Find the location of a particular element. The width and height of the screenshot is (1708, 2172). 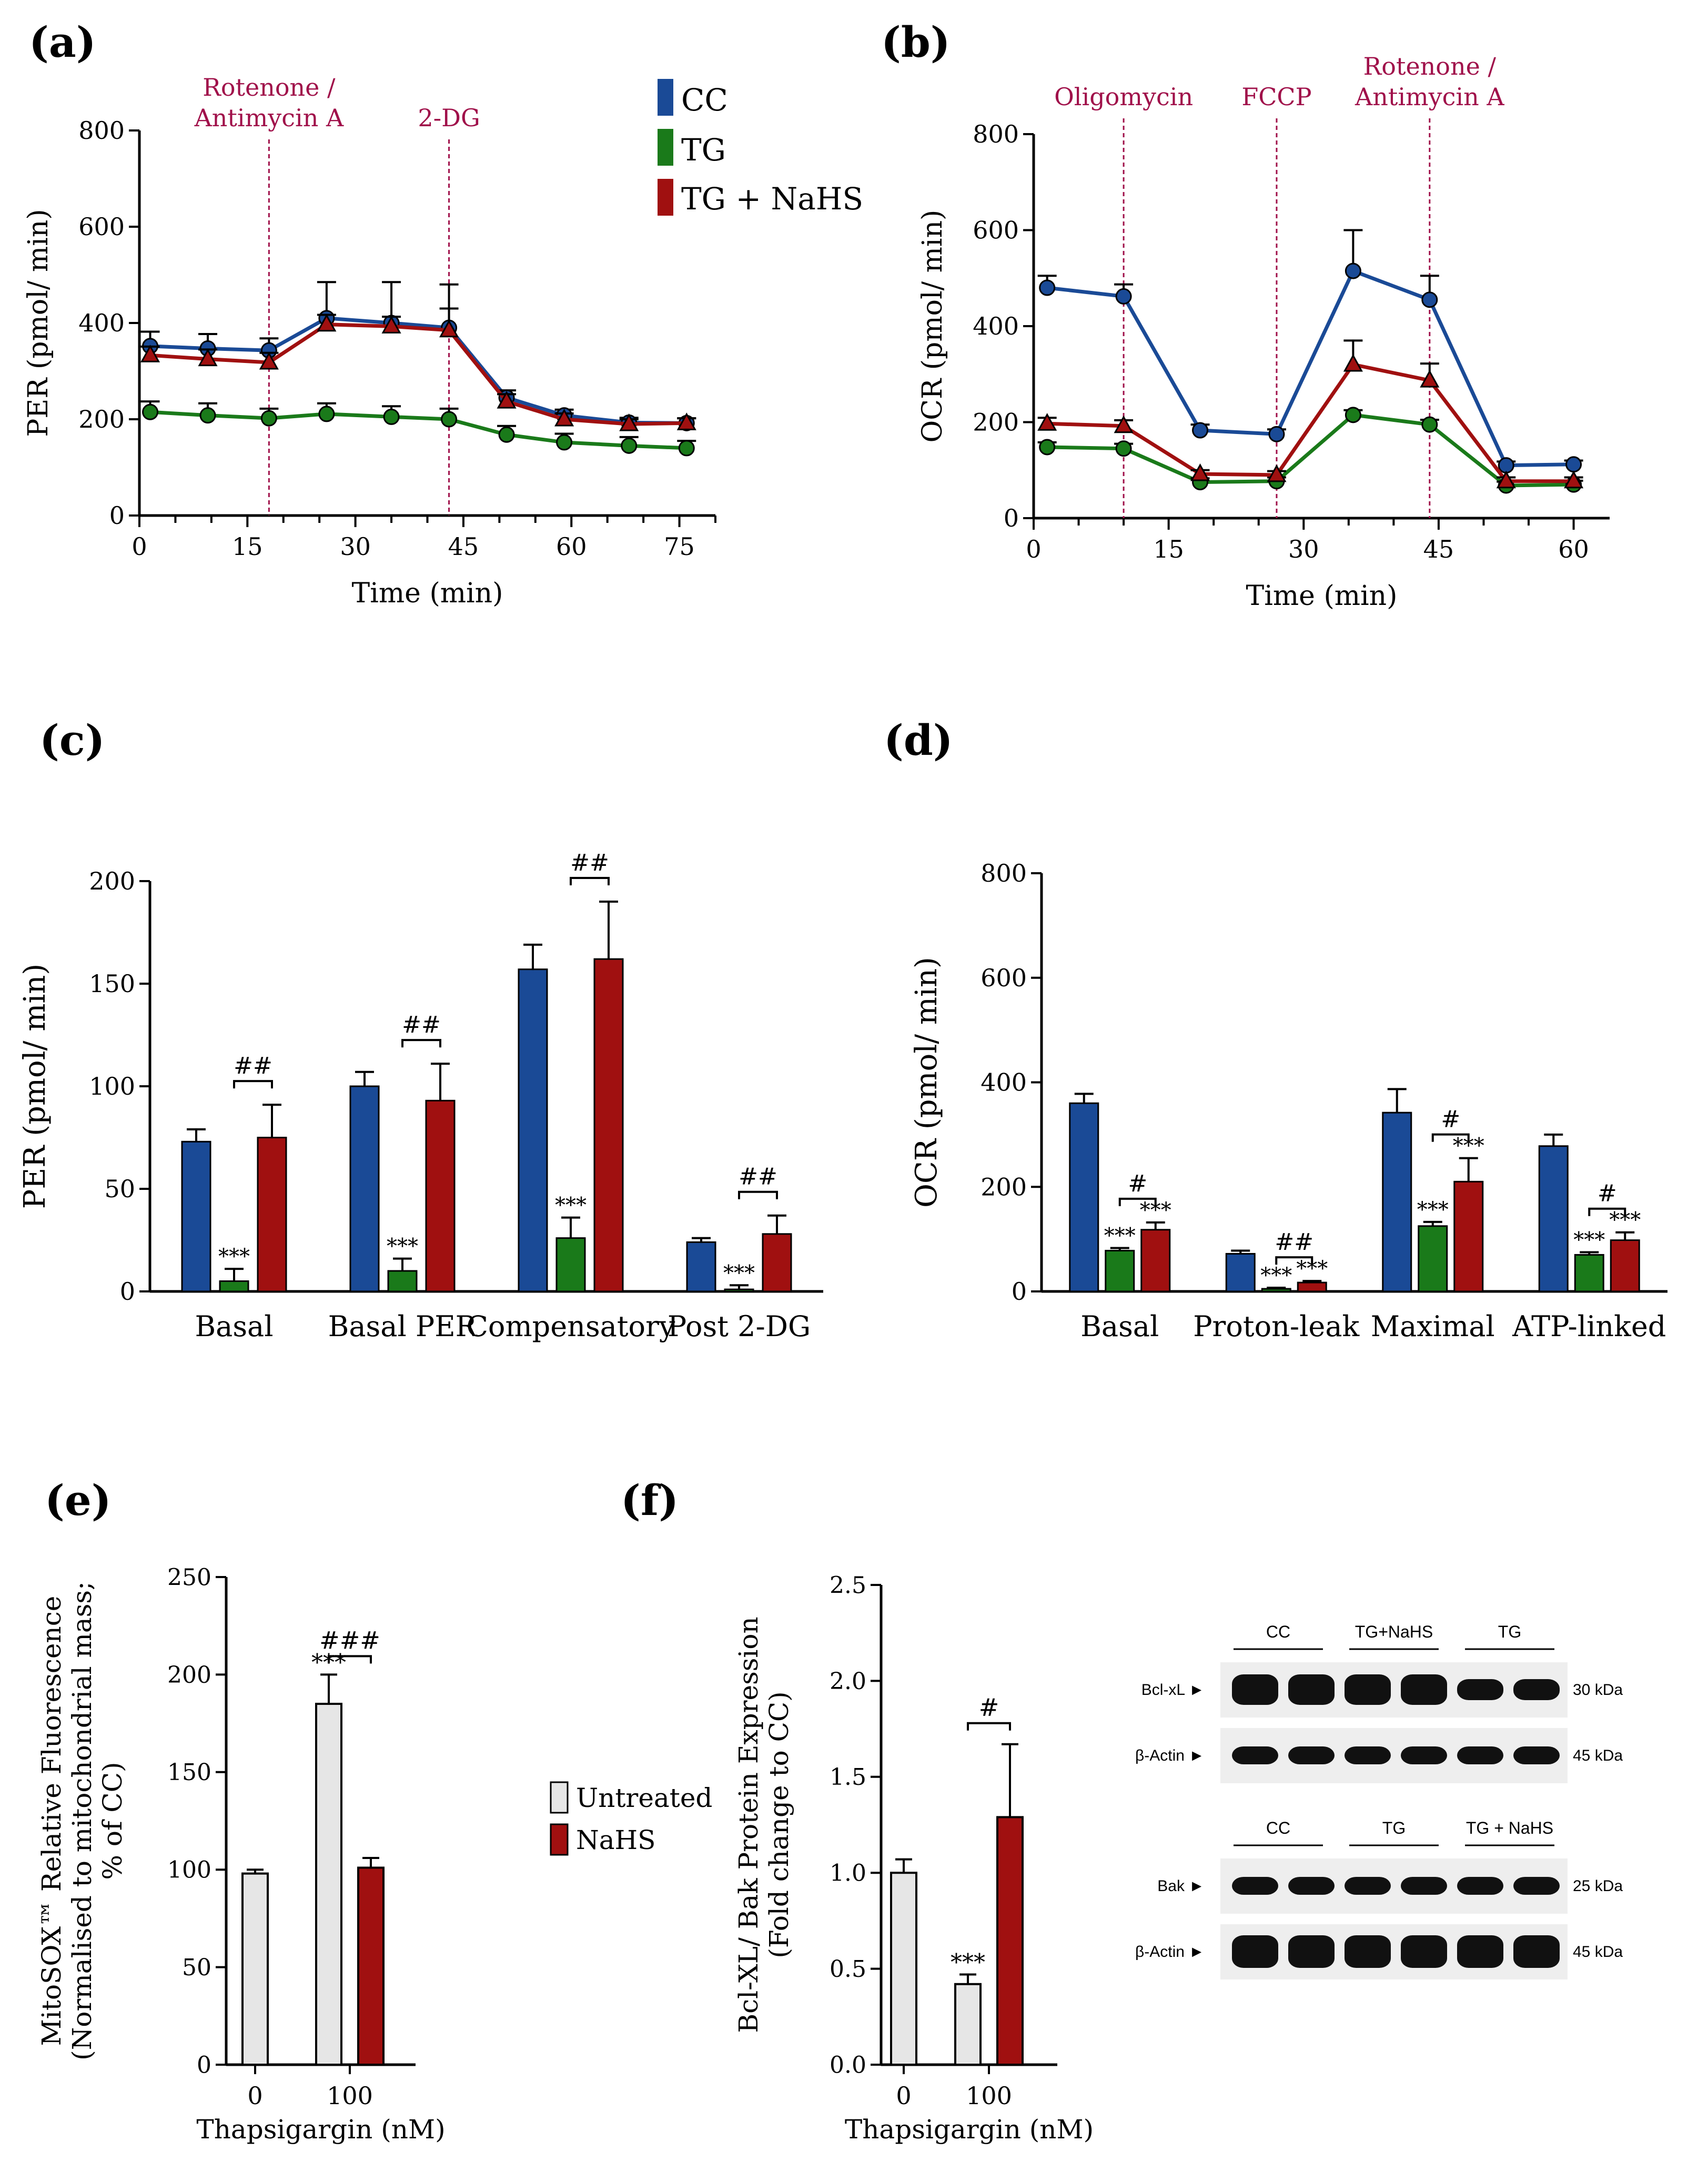

x-tick-label: 100 is located at coordinates (350, 2096).